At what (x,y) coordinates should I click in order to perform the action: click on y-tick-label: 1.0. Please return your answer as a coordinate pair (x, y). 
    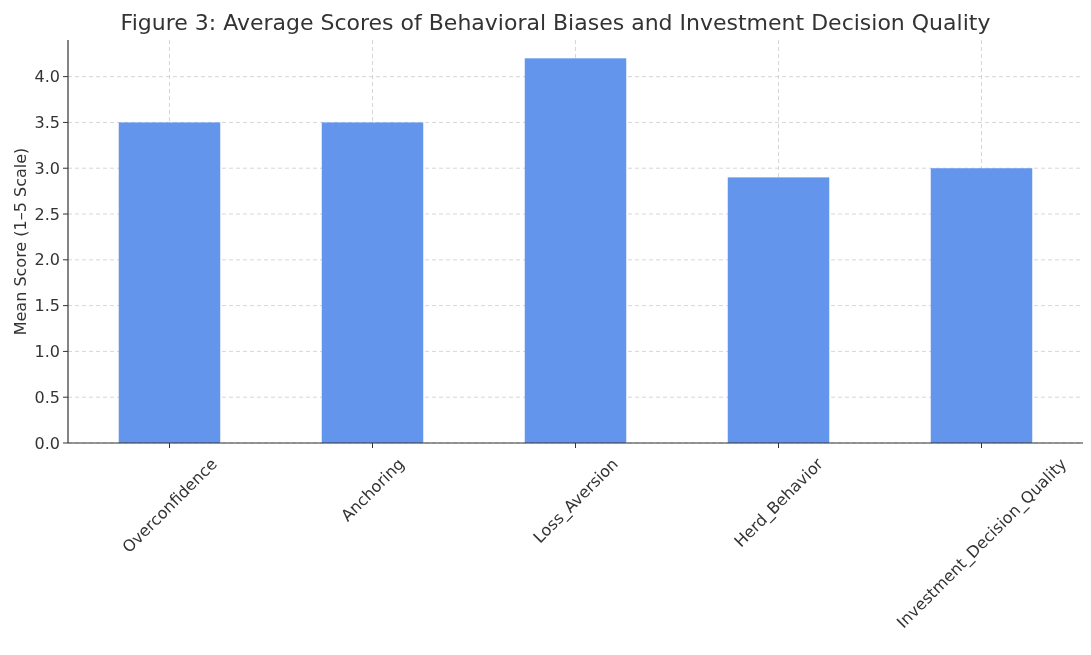
    Looking at the image, I should click on (47, 352).